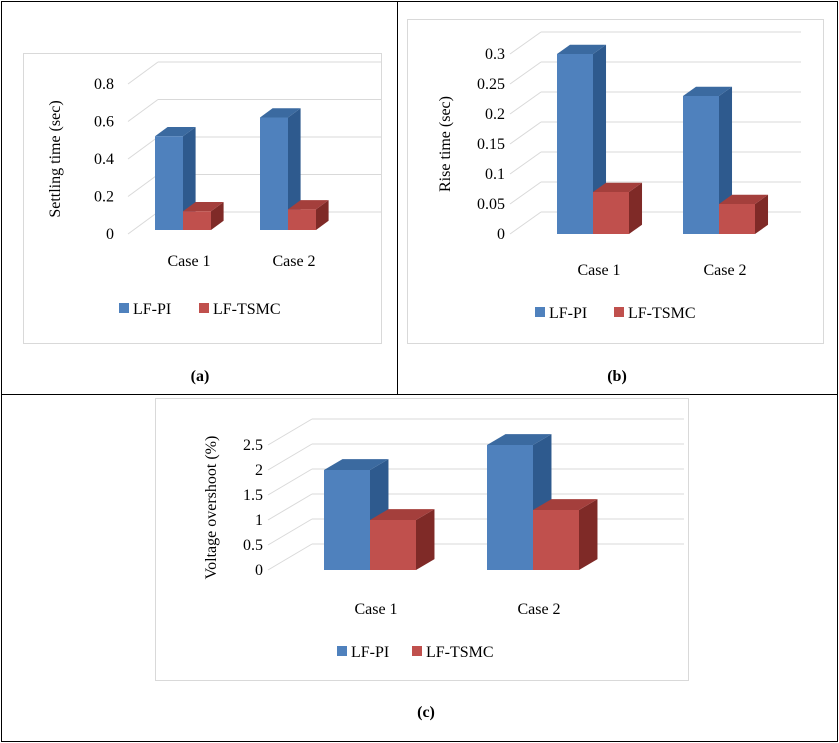 The width and height of the screenshot is (839, 743). Describe the element at coordinates (495, 54) in the screenshot. I see `y-tick-label: 0.3` at that location.